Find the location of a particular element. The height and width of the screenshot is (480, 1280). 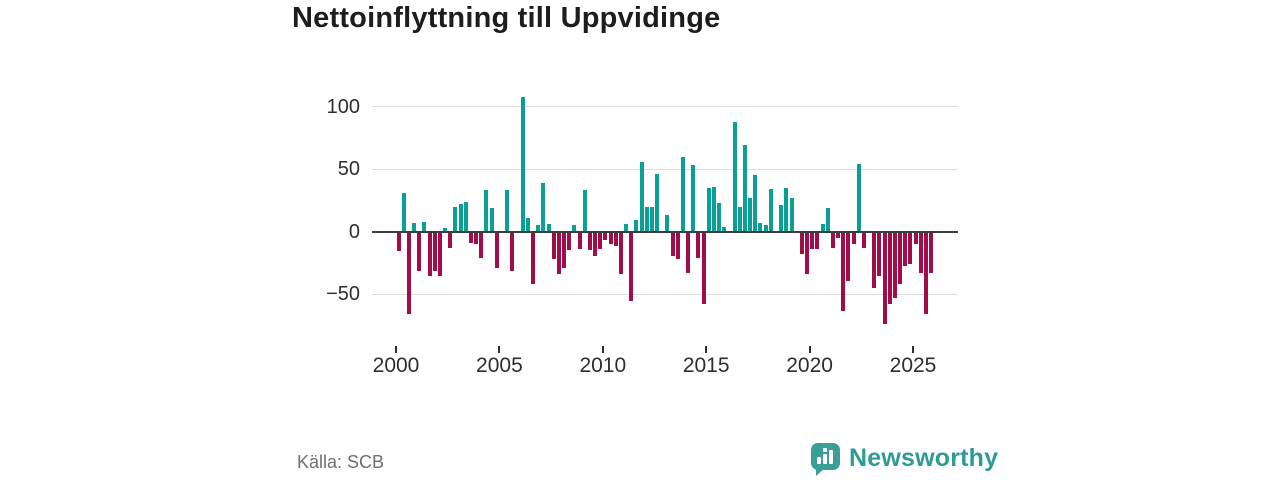

y-tick-label: 50 is located at coordinates (348, 169).